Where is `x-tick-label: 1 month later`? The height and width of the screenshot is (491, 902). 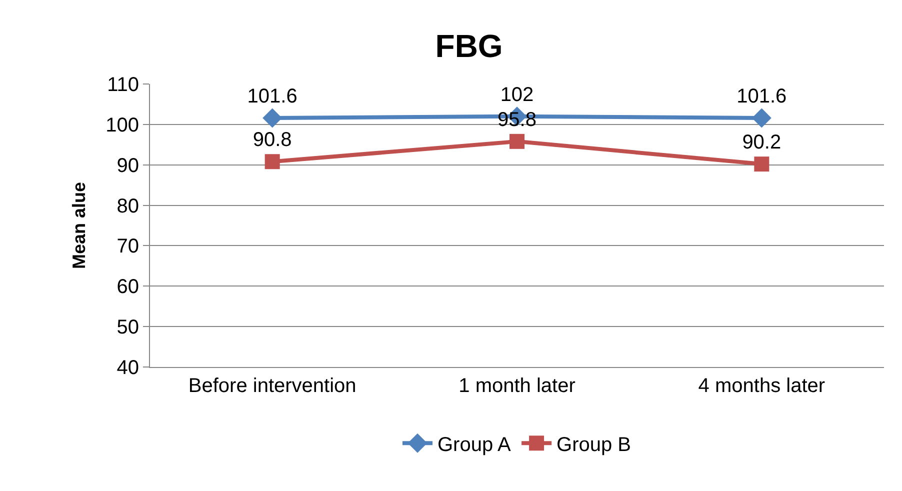 x-tick-label: 1 month later is located at coordinates (517, 386).